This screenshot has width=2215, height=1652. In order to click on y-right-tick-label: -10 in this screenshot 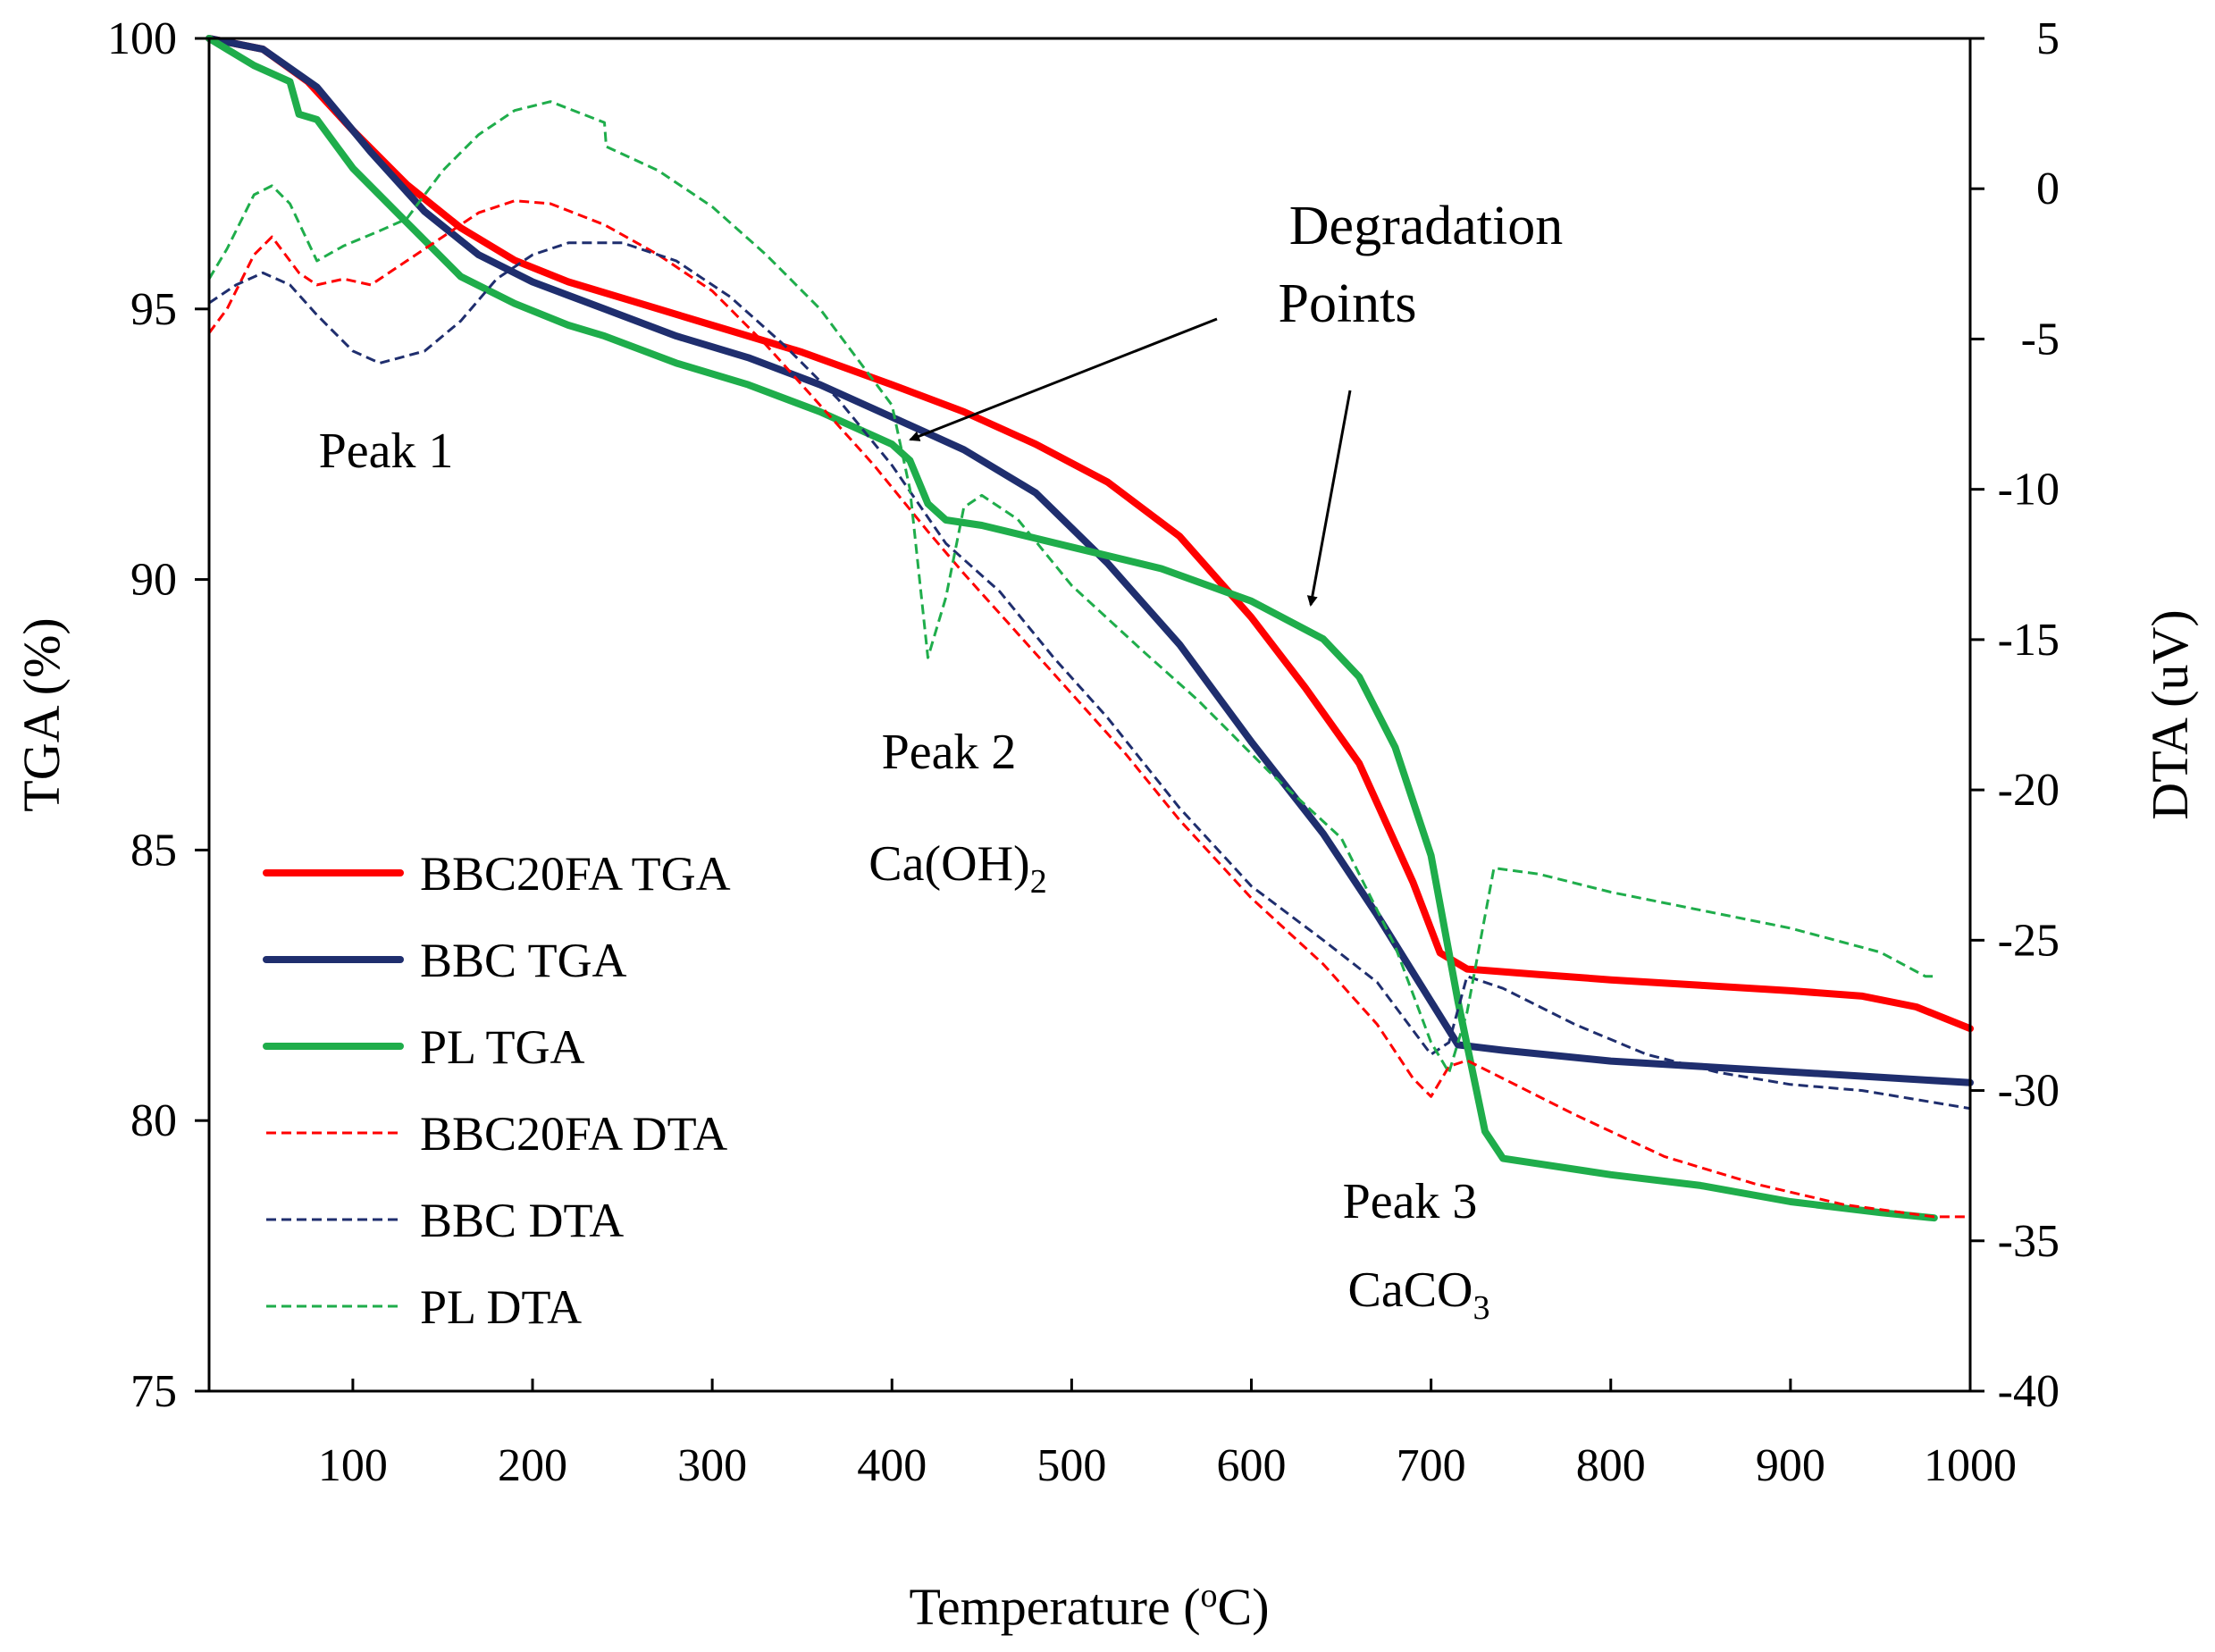, I will do `click(2029, 490)`.